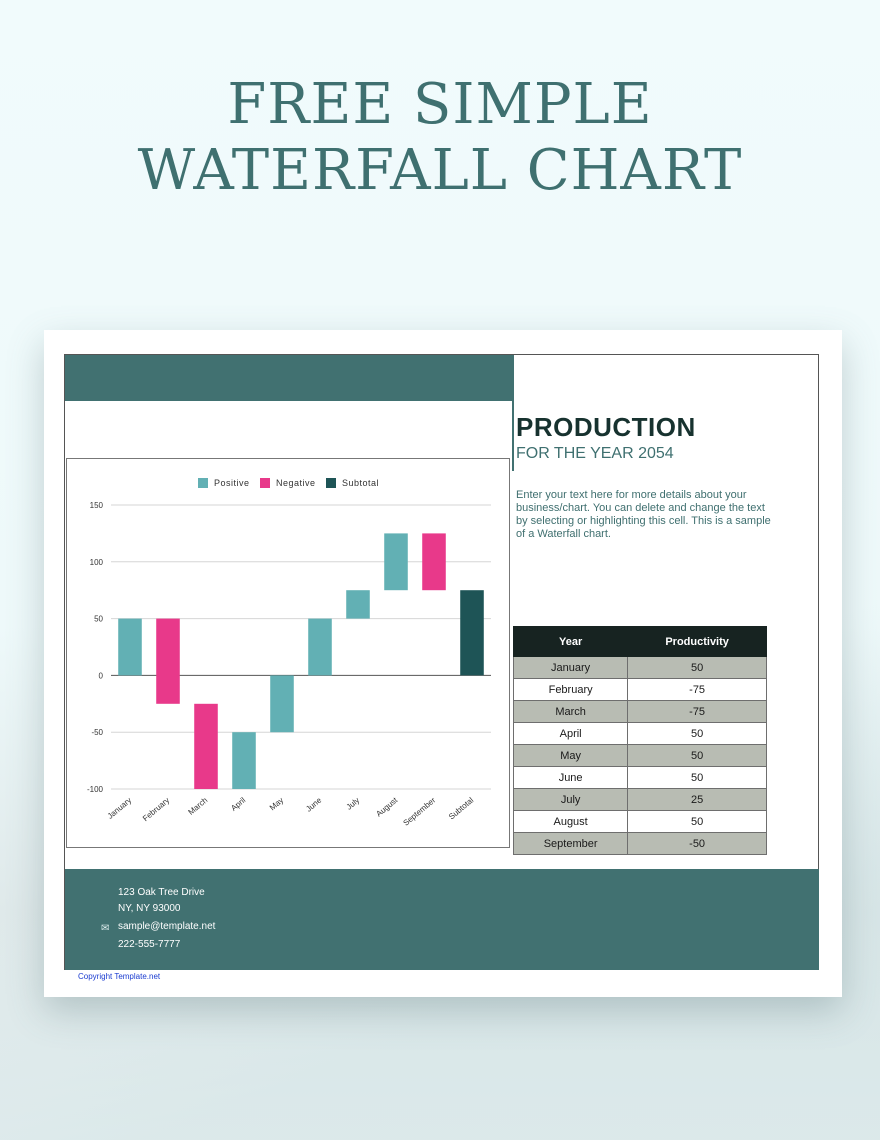 Image resolution: width=880 pixels, height=1140 pixels. What do you see at coordinates (396, 562) in the screenshot?
I see `bar-august` at bounding box center [396, 562].